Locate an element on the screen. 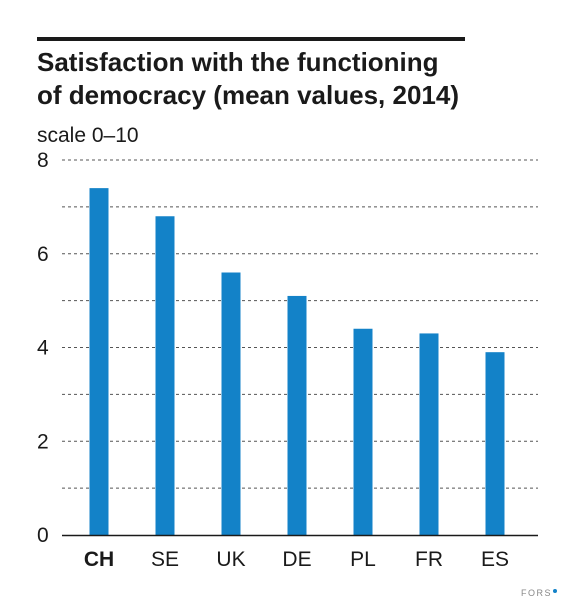 Image resolution: width=575 pixels, height=608 pixels. bar-ch is located at coordinates (99, 361).